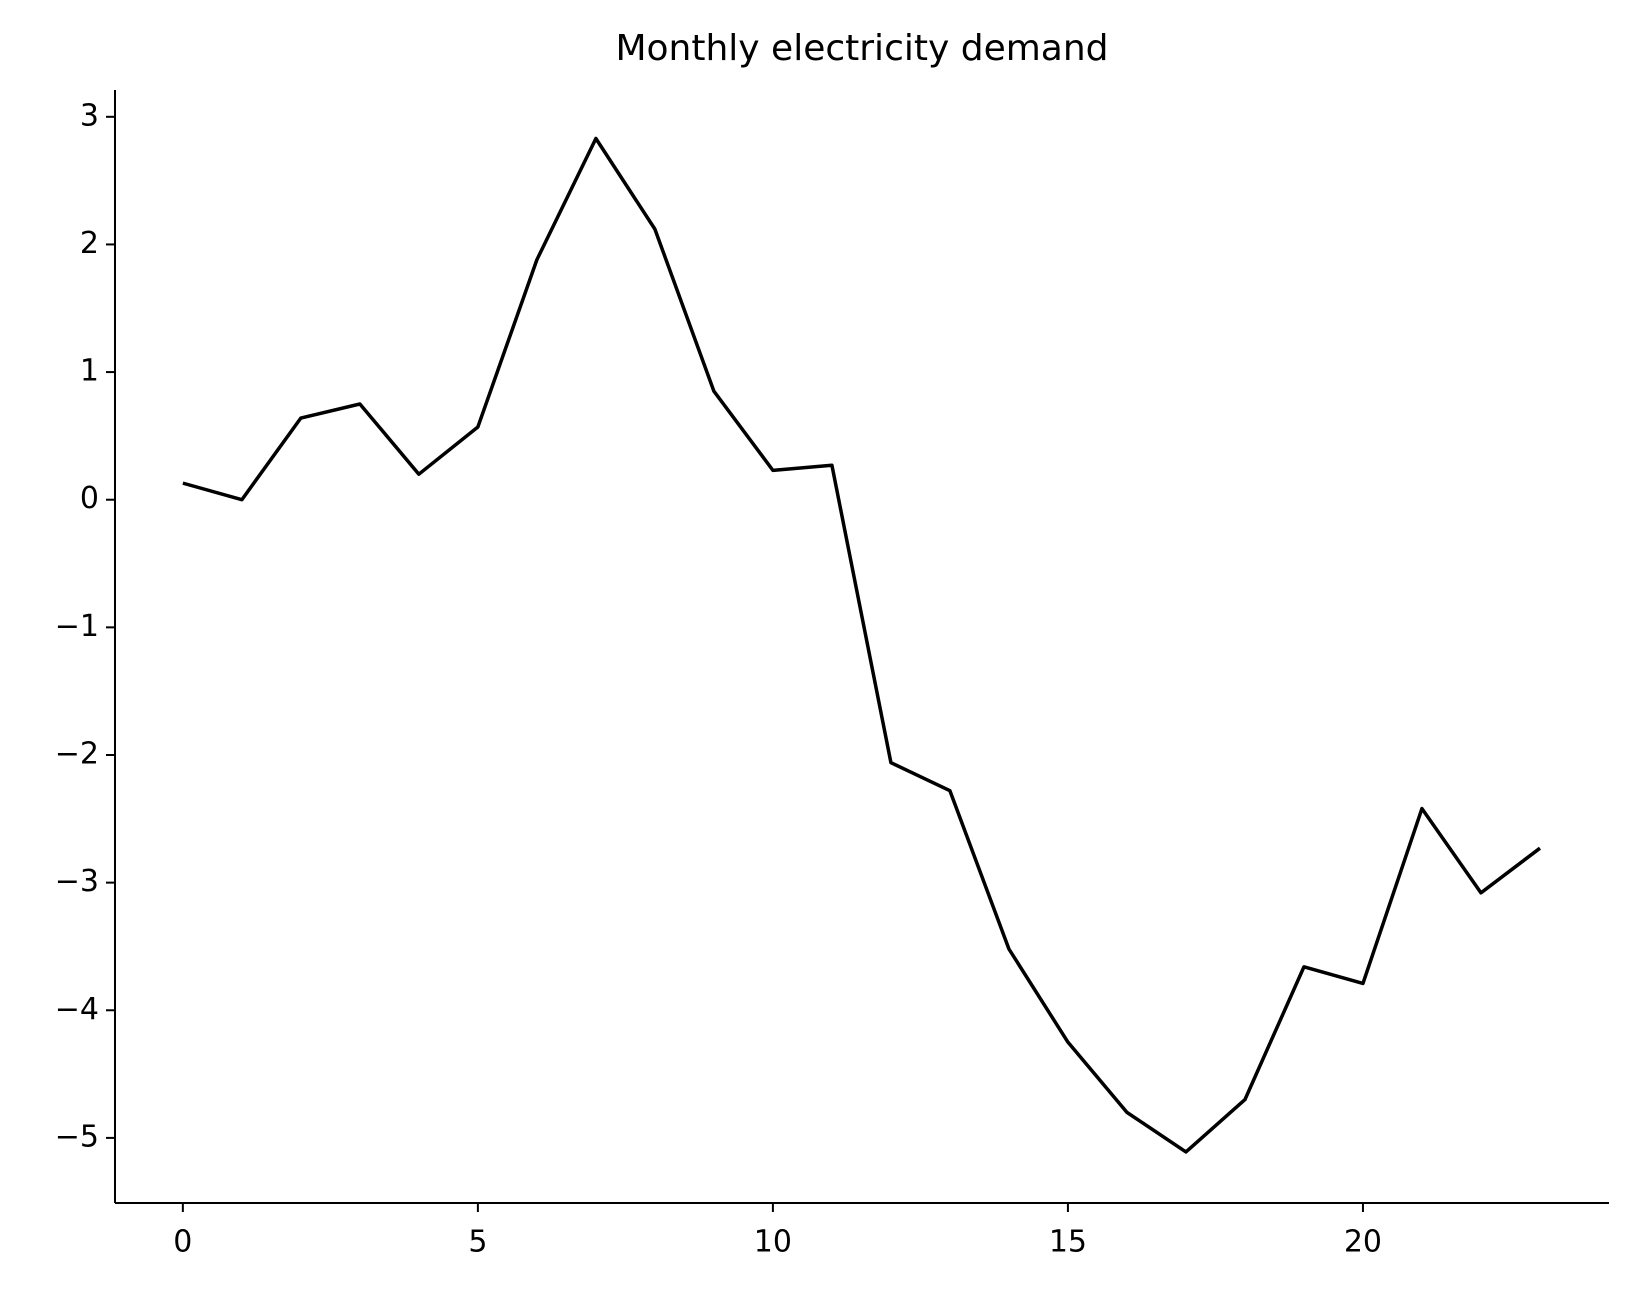 This screenshot has height=1297, width=1632. I want to click on x-tick-label: 10, so click(773, 1242).